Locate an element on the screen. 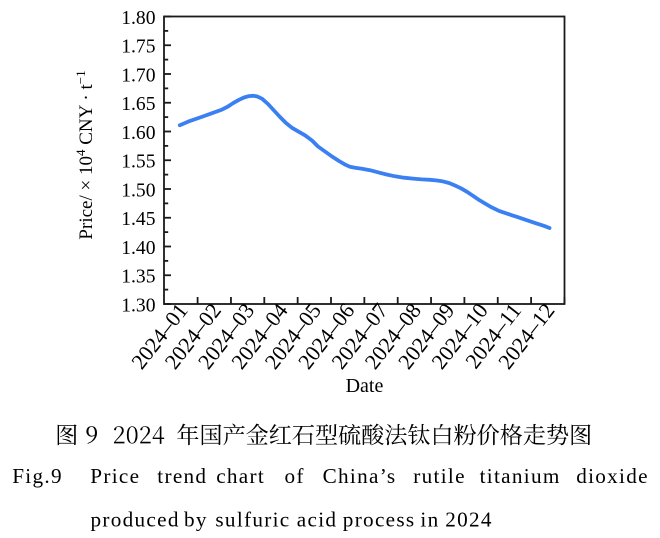 This screenshot has height=538, width=660. svg-text: chart is located at coordinates (240, 476).